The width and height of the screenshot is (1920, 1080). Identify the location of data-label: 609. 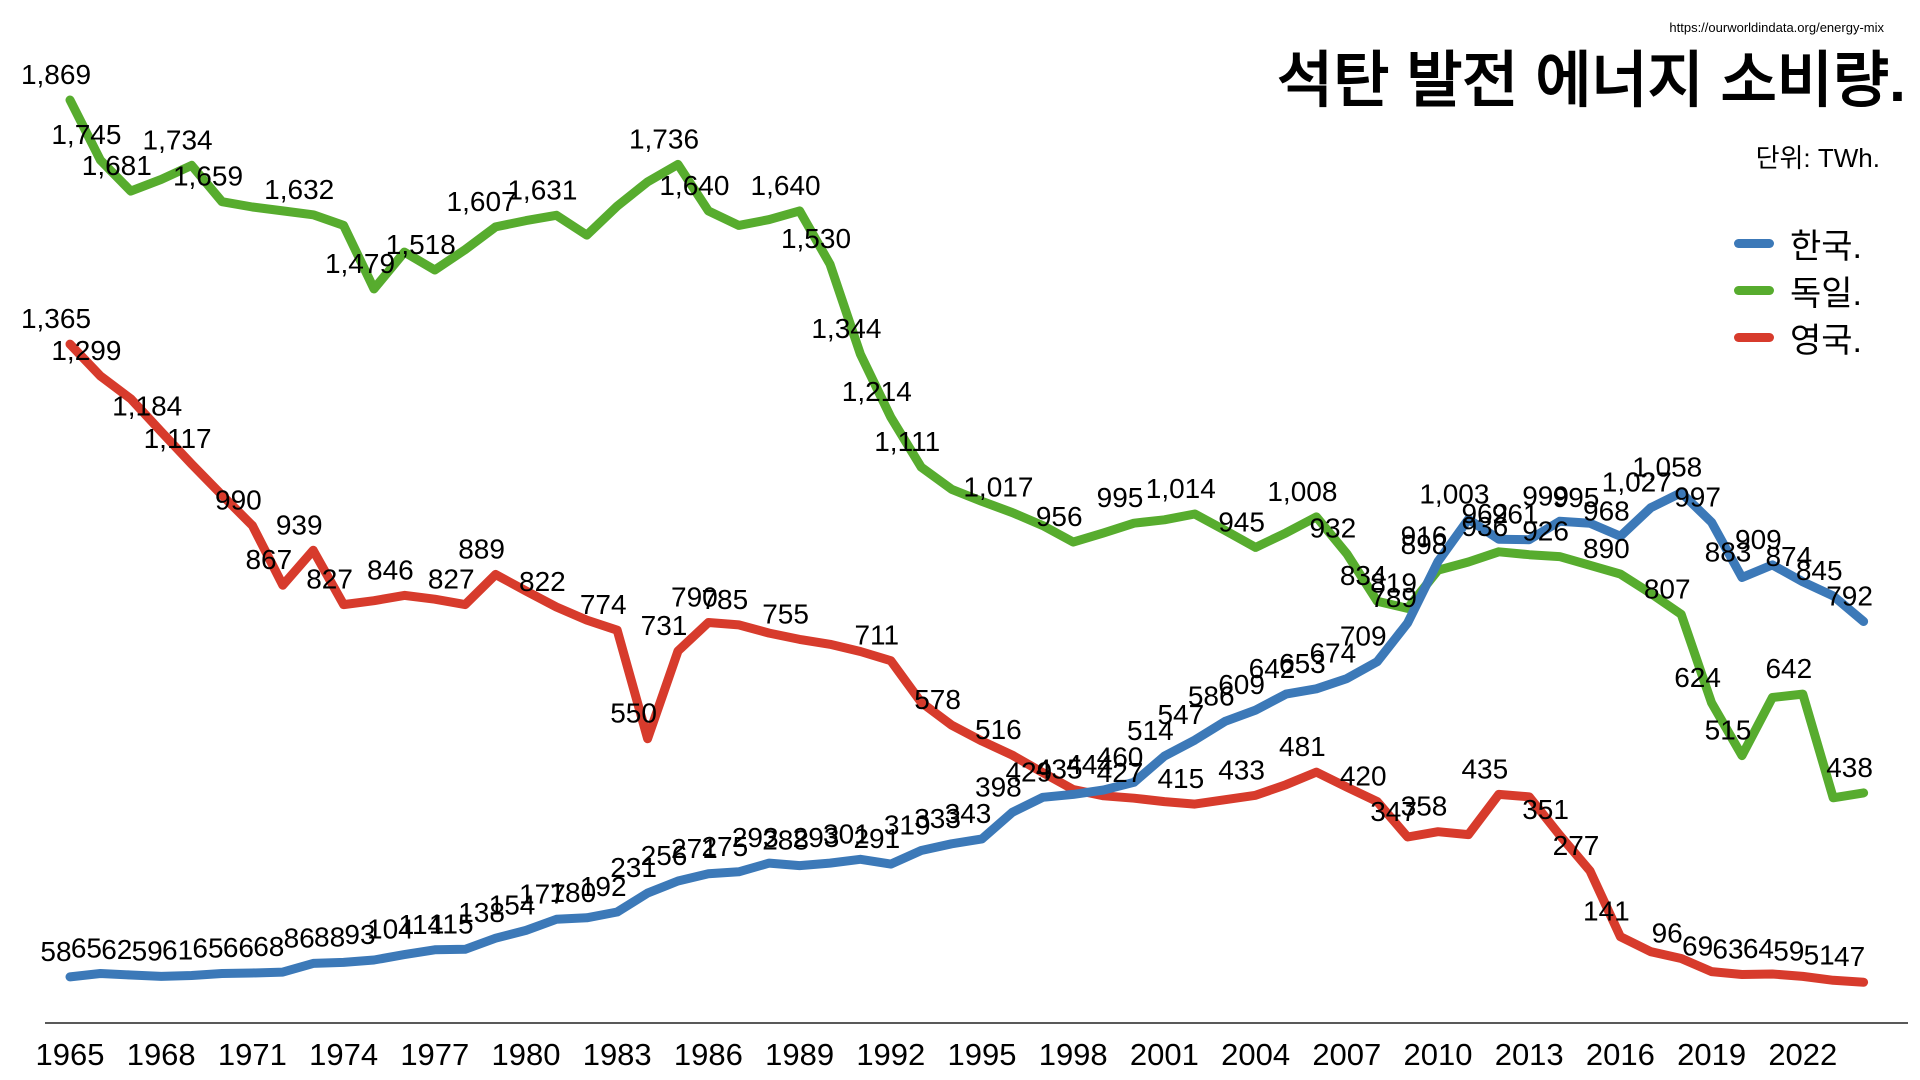
(1241, 684).